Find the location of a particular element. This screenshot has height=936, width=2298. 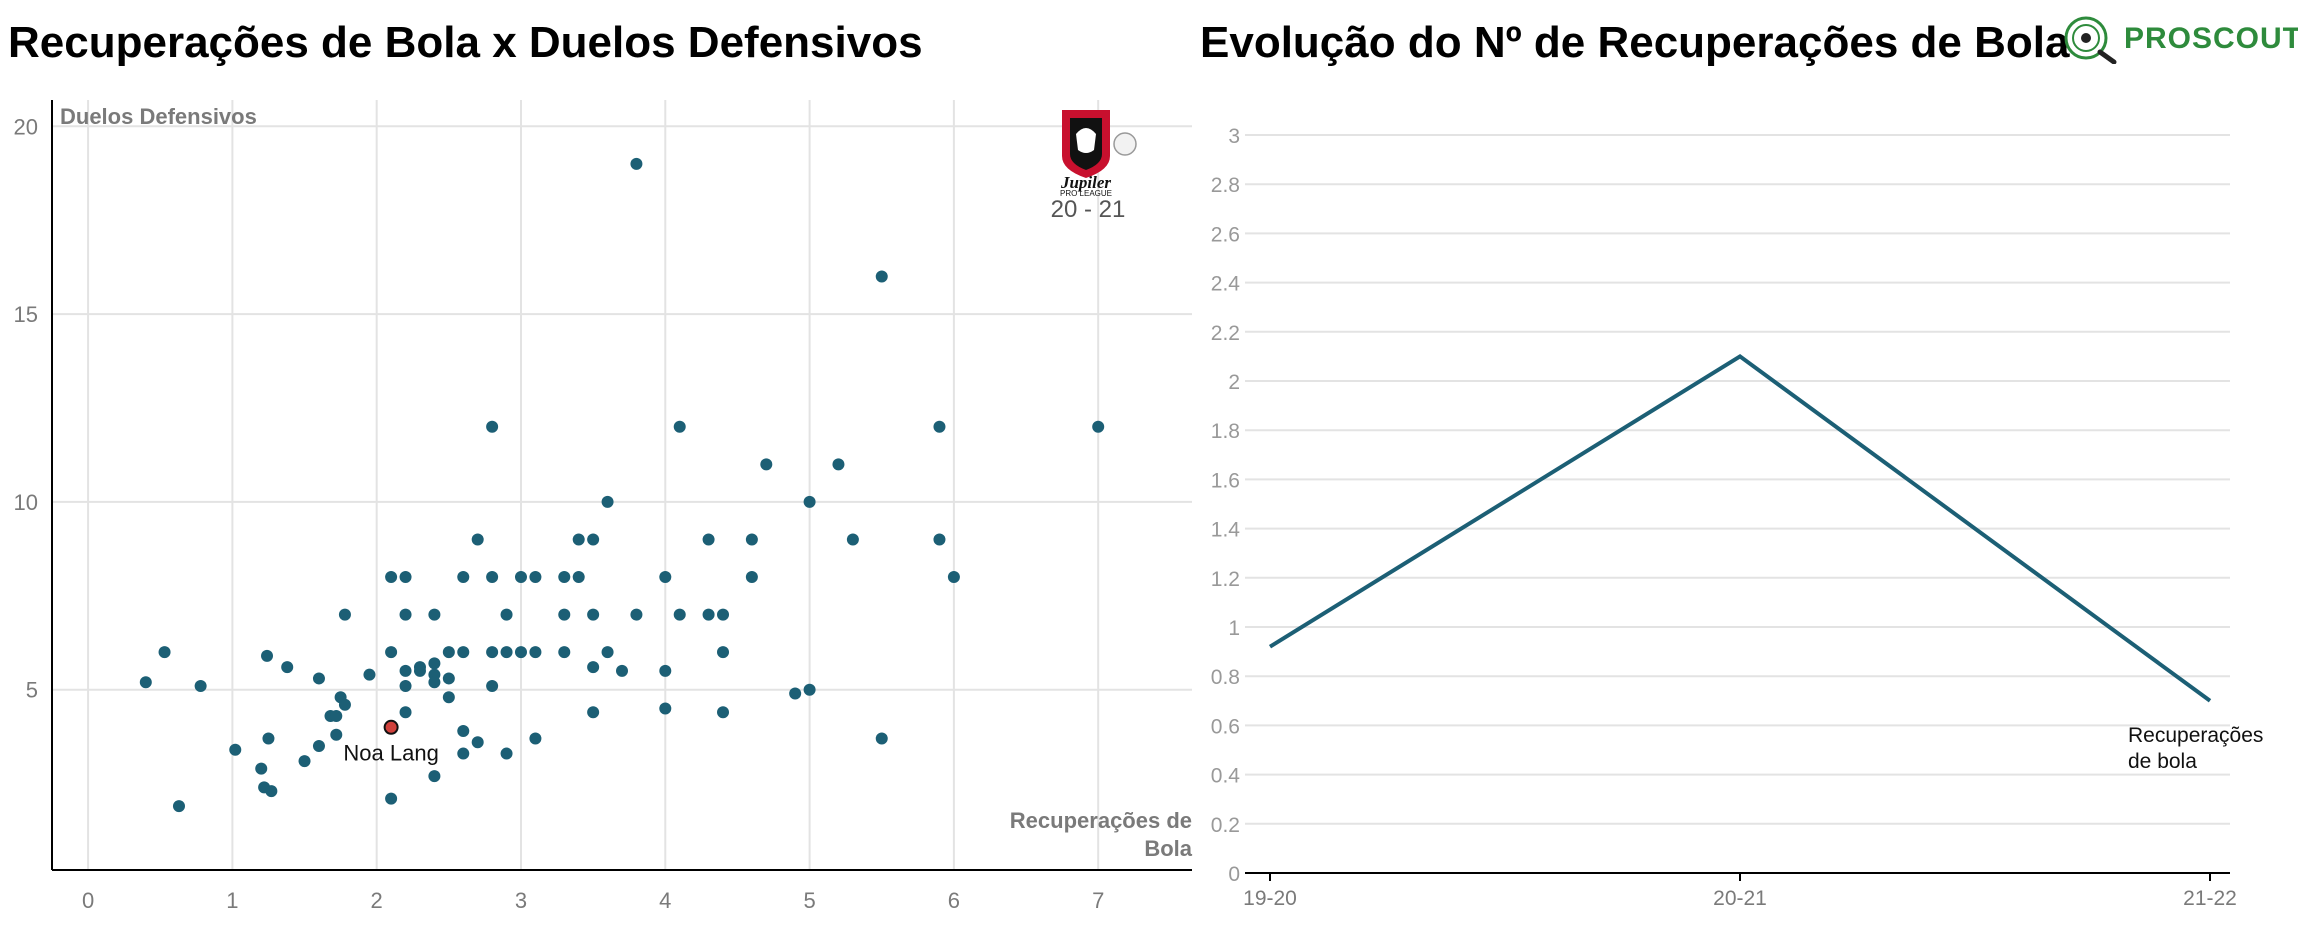

line-title: Evolução do Nº de Recuperações de Bola is located at coordinates (1635, 42).